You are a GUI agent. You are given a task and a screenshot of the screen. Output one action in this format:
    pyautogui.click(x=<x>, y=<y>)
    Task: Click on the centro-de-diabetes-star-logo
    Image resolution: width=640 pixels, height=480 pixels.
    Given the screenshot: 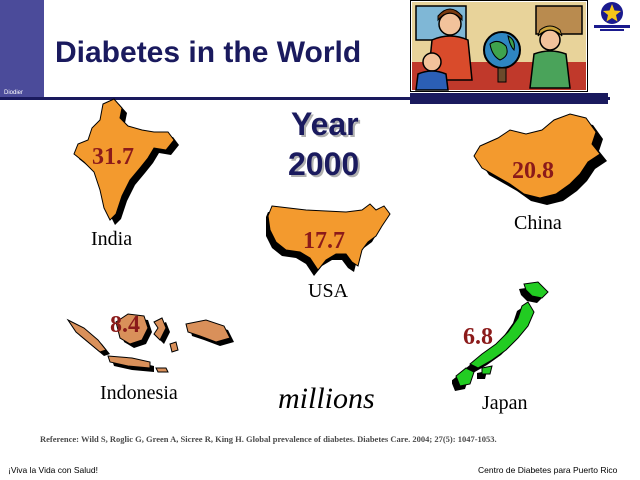 What is the action you would take?
    pyautogui.click(x=612, y=16)
    